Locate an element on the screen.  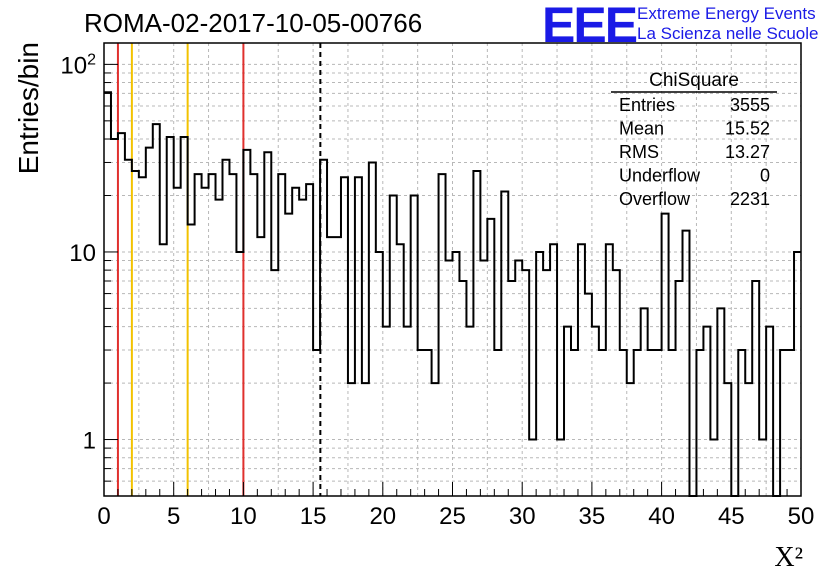
x-tick-label: 35 is located at coordinates (592, 516).